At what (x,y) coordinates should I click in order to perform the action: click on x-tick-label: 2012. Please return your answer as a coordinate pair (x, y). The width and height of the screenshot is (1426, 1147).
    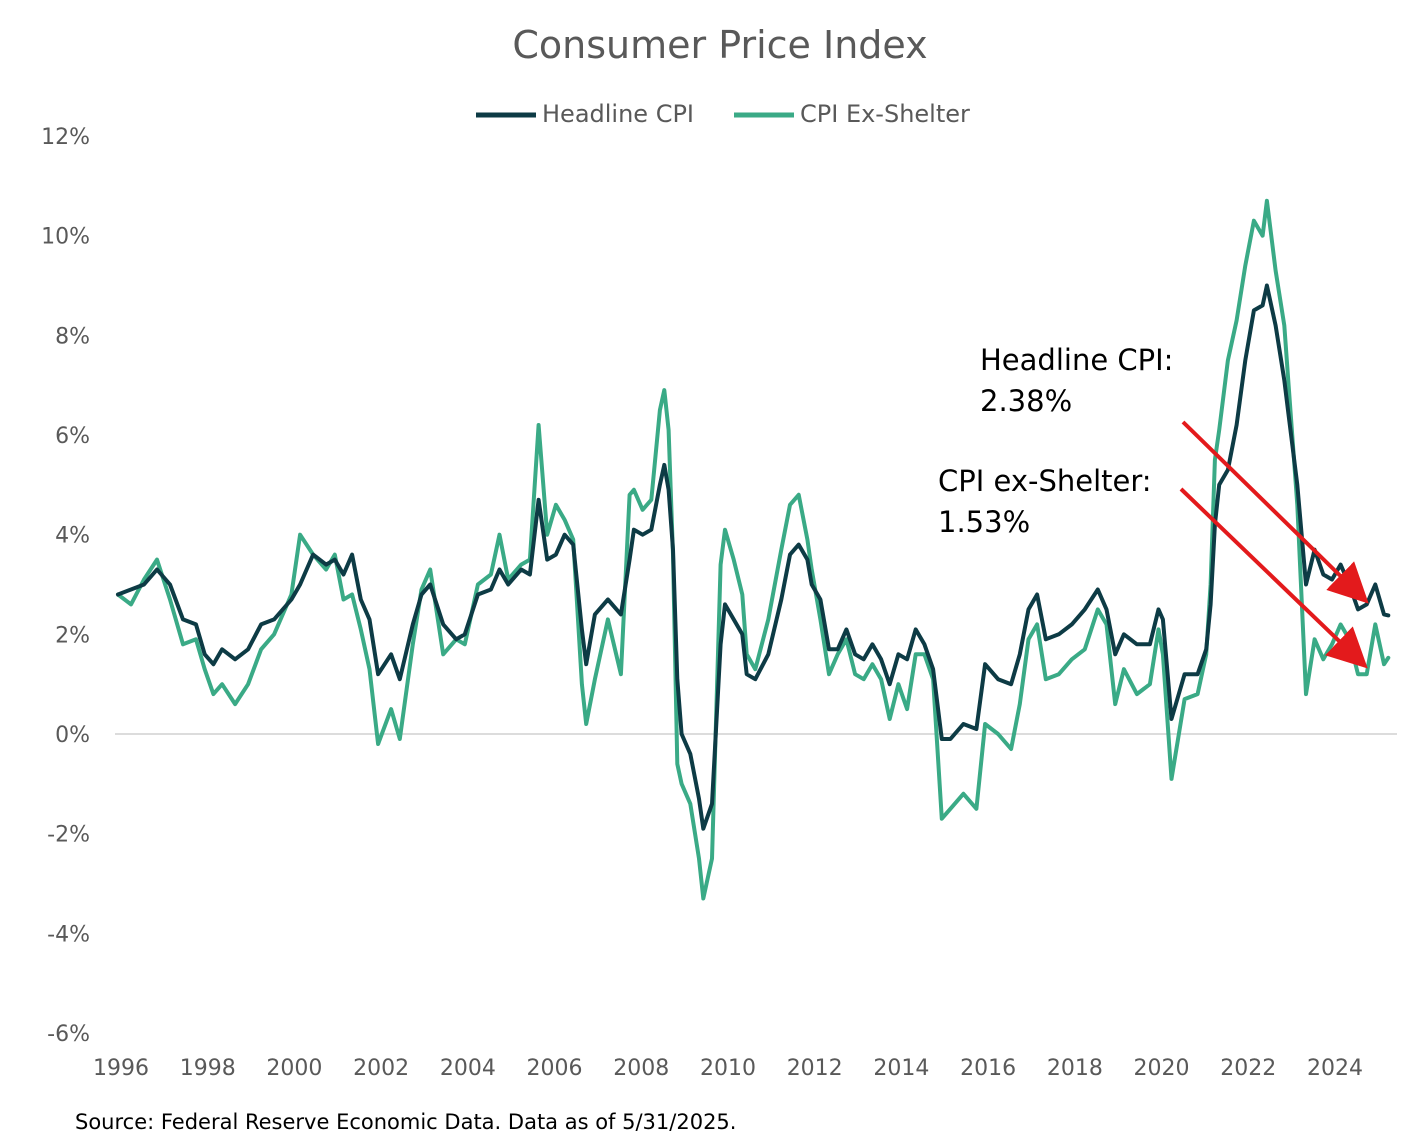
    Looking at the image, I should click on (815, 1068).